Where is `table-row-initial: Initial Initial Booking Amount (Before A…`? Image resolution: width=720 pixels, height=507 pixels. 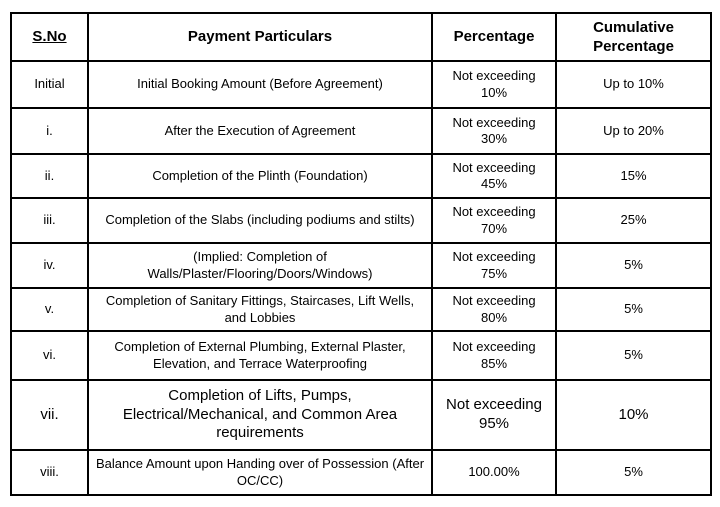 table-row-initial: Initial Initial Booking Amount (Before A… is located at coordinates (361, 84).